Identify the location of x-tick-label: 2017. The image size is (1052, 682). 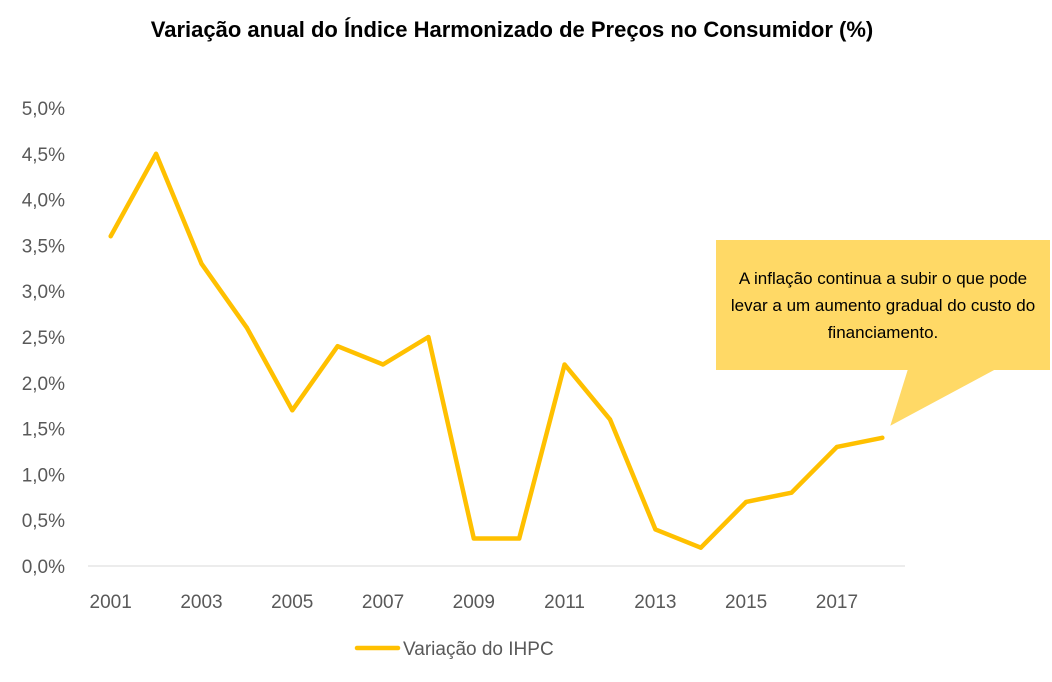
(837, 602).